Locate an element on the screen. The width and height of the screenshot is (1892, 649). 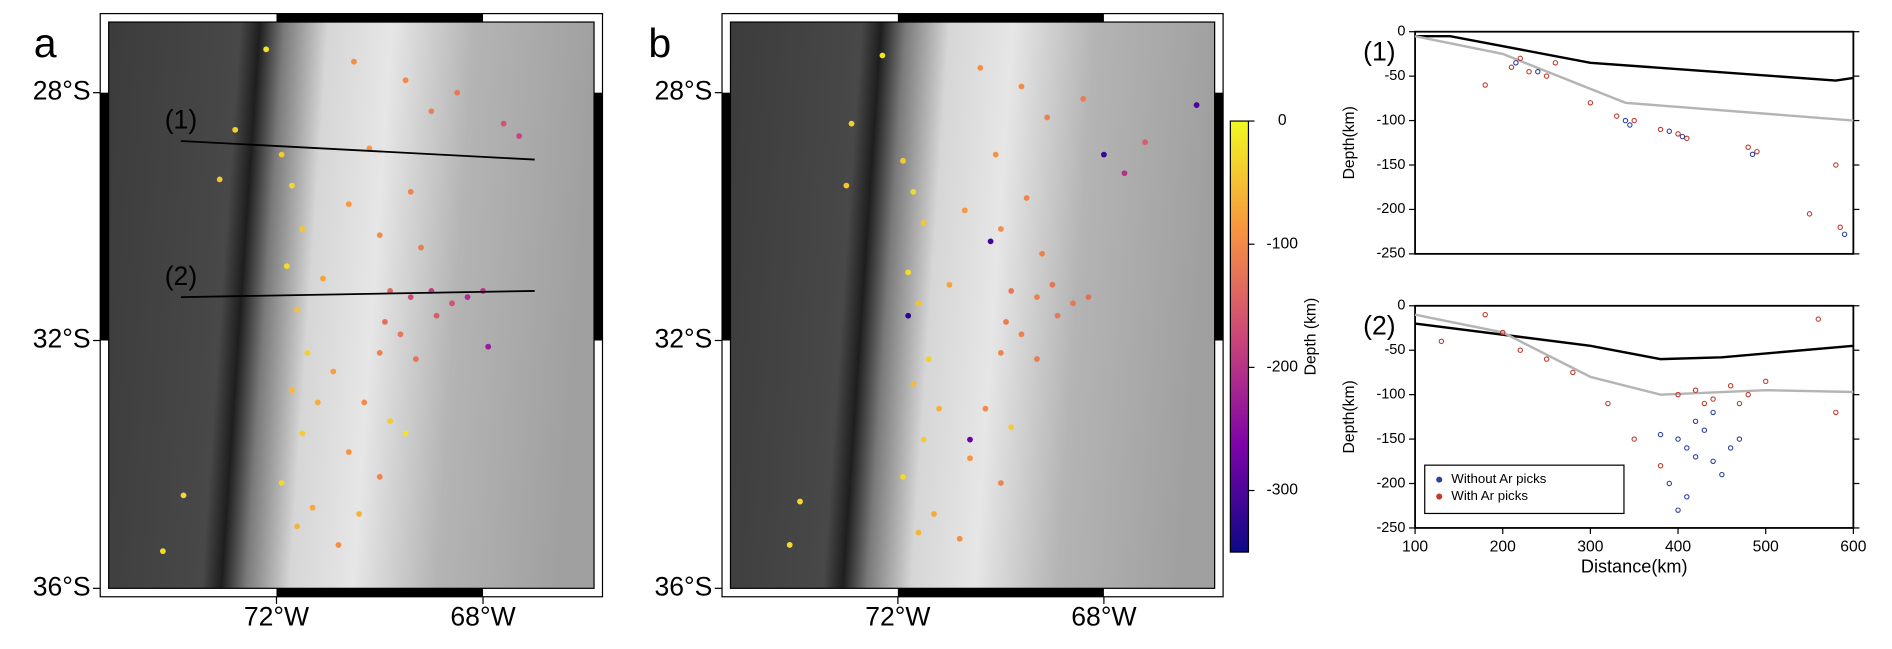
x-tick-label: 200 is located at coordinates (1503, 546).